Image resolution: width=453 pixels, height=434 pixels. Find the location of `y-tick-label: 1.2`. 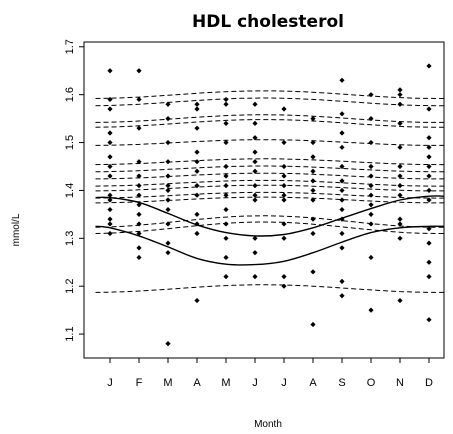

y-tick-label: 1.2 is located at coordinates (70, 286).